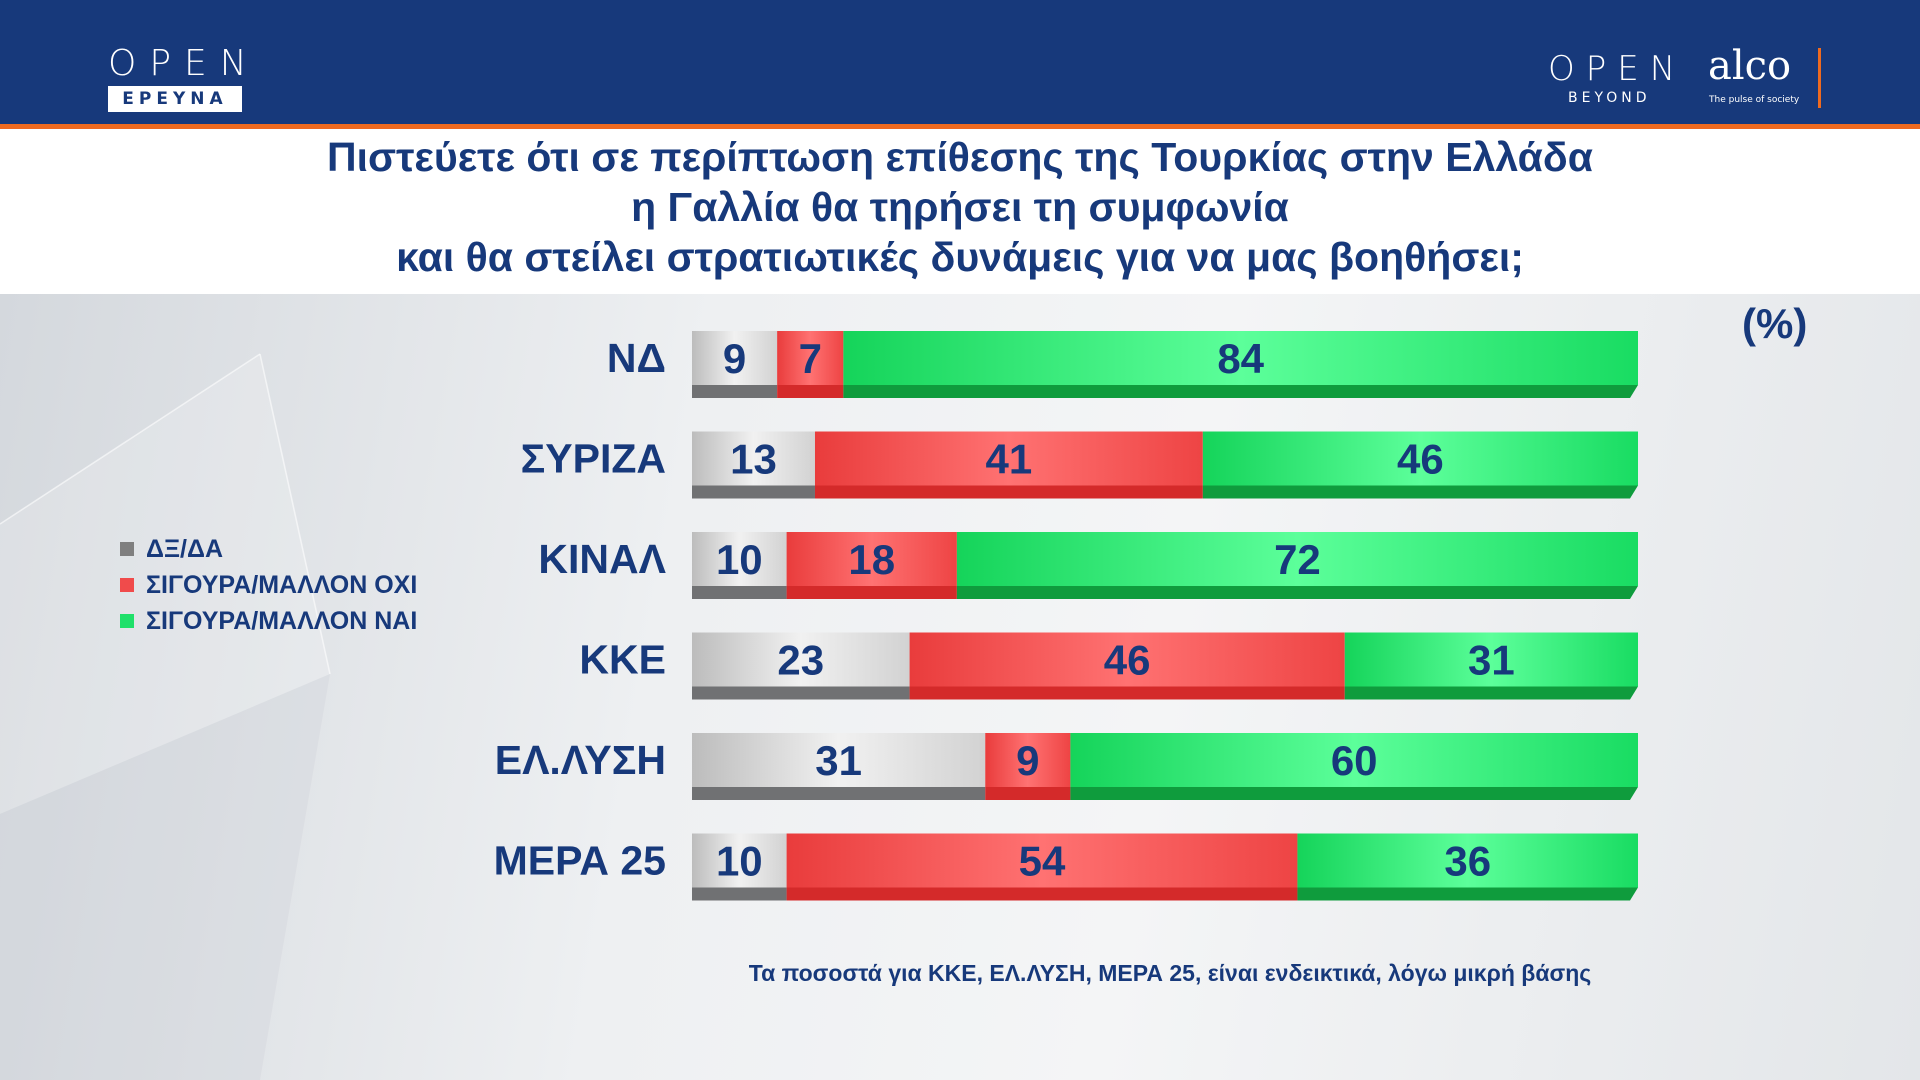  What do you see at coordinates (1819, 78) in the screenshot?
I see `logo-divider` at bounding box center [1819, 78].